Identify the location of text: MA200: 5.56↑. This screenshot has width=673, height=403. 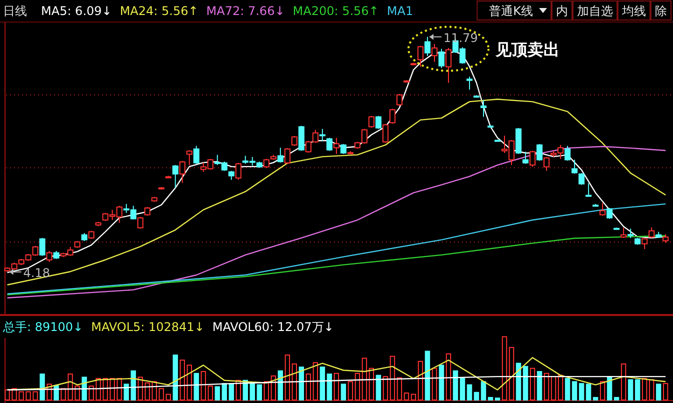
(335, 11).